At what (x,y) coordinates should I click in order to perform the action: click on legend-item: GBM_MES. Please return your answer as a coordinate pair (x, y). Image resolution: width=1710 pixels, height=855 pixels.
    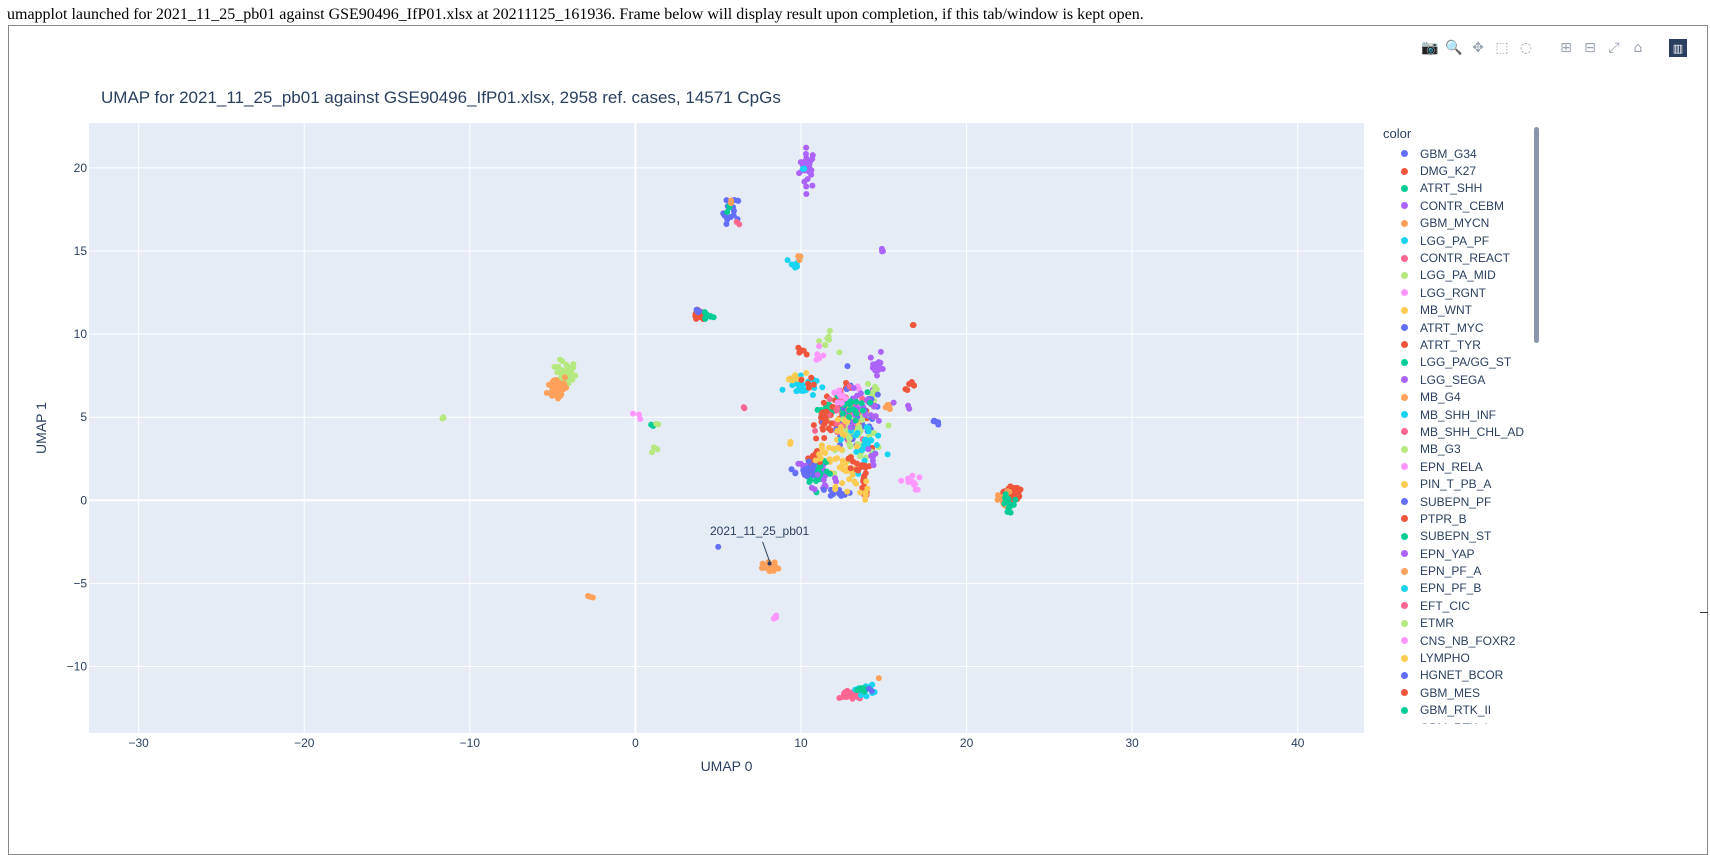
    Looking at the image, I should click on (1463, 692).